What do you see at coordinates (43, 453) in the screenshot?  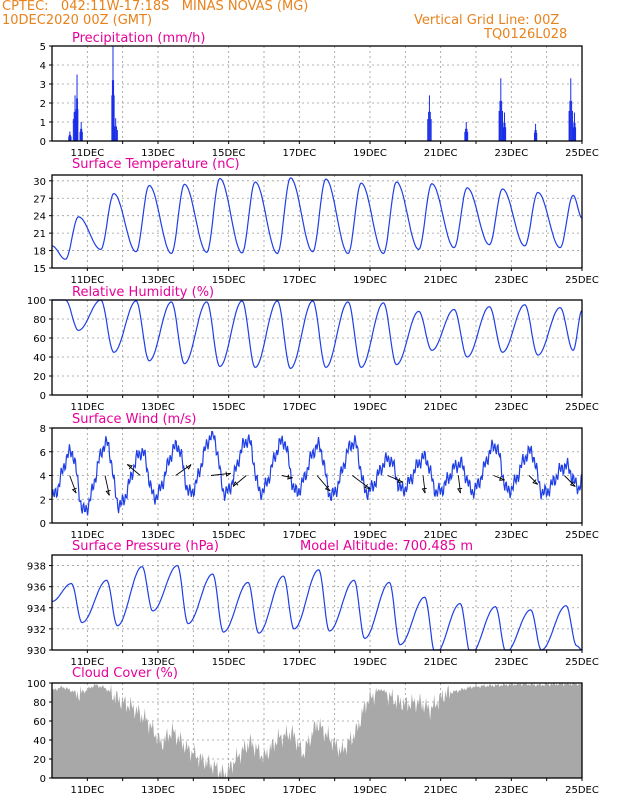 I see `y-tick-label: 6` at bounding box center [43, 453].